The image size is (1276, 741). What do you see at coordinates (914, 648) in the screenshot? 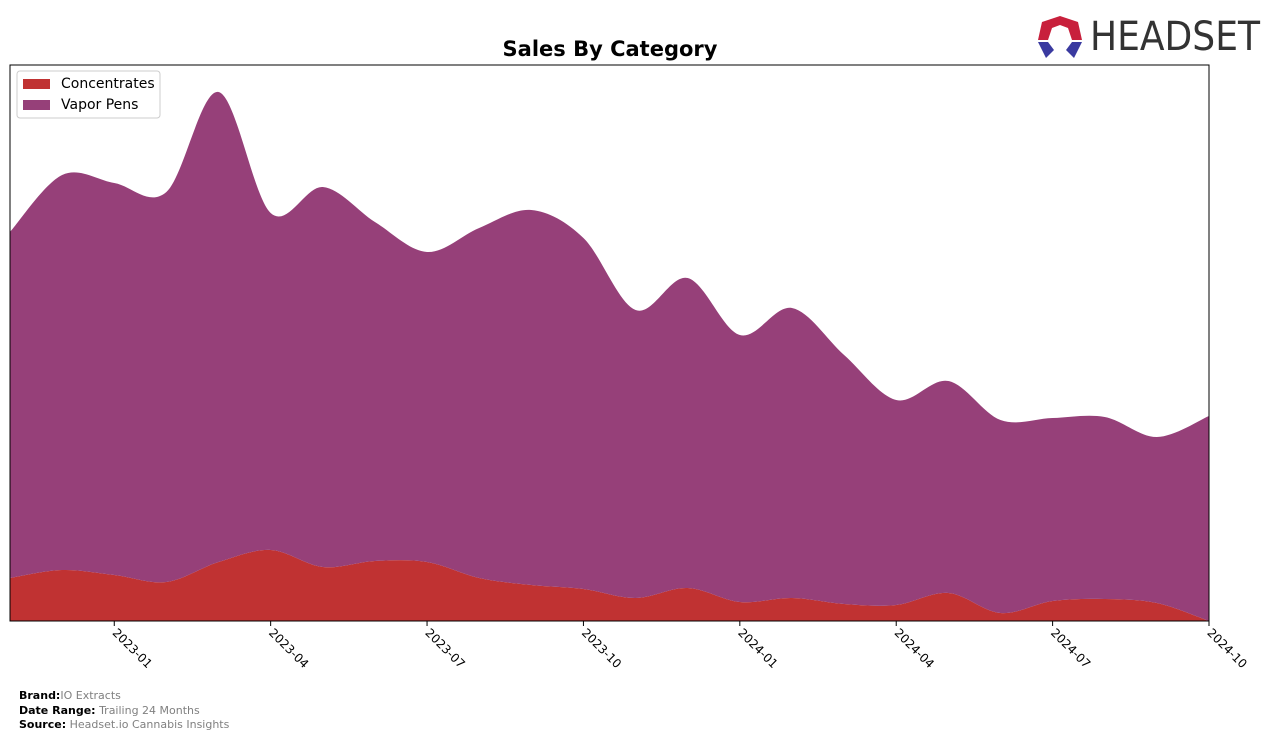
I see `x-tick-label: 2024-04` at bounding box center [914, 648].